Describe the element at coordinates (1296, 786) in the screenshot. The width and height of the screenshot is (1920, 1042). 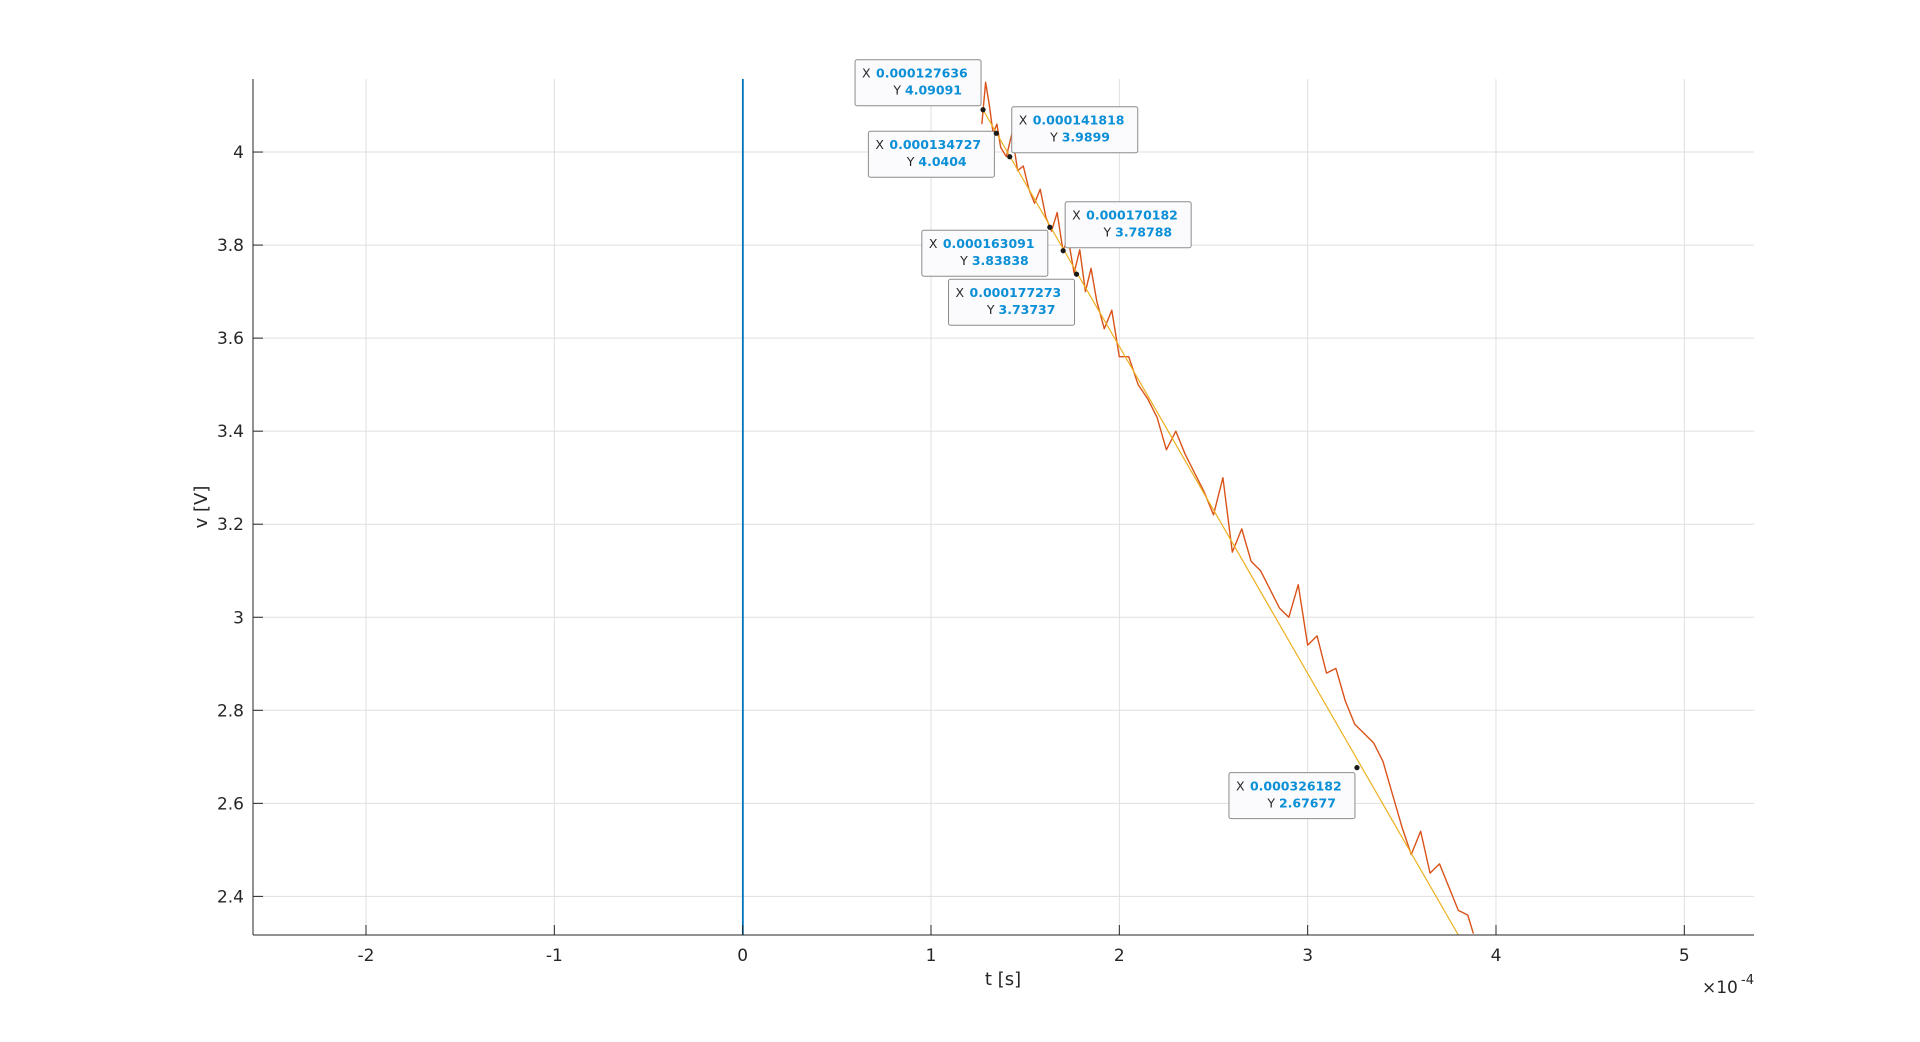
I see `datatip-x-value: 0.000326182` at that location.